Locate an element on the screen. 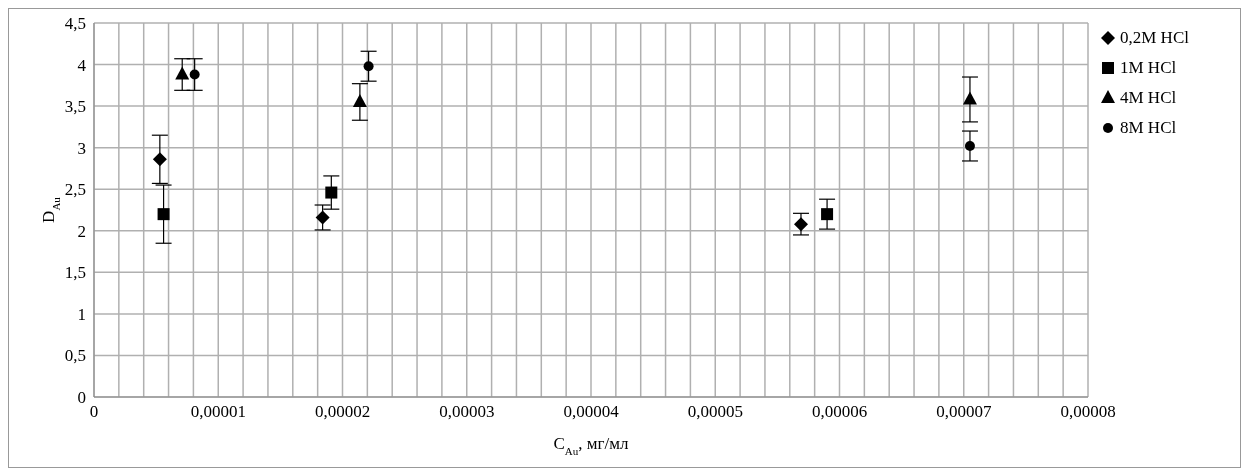 The height and width of the screenshot is (476, 1249). y-tick-label: 2,5 is located at coordinates (75, 190).